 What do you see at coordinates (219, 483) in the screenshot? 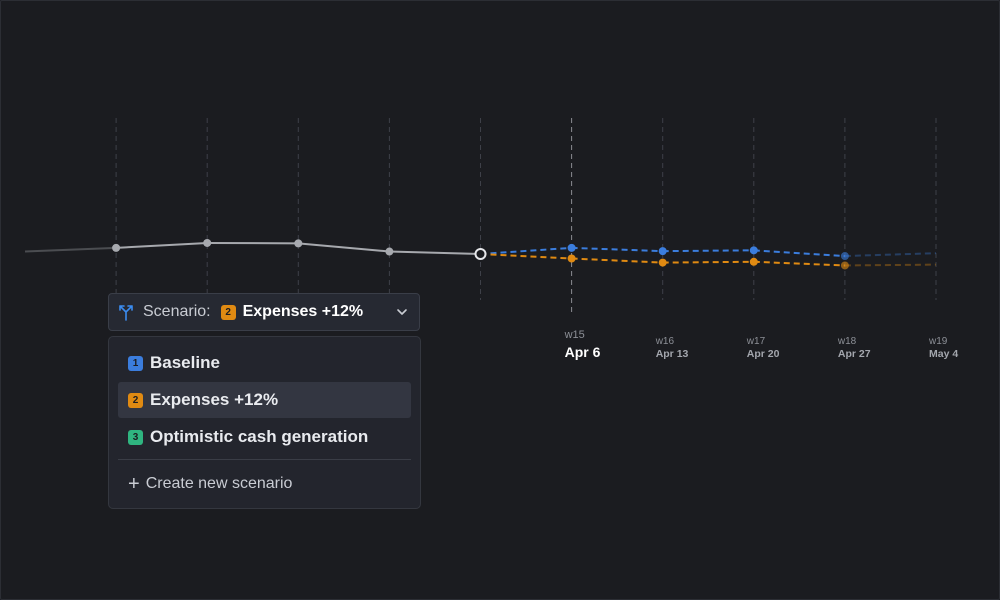
I see `create-scenario-label: Create new scenario` at bounding box center [219, 483].